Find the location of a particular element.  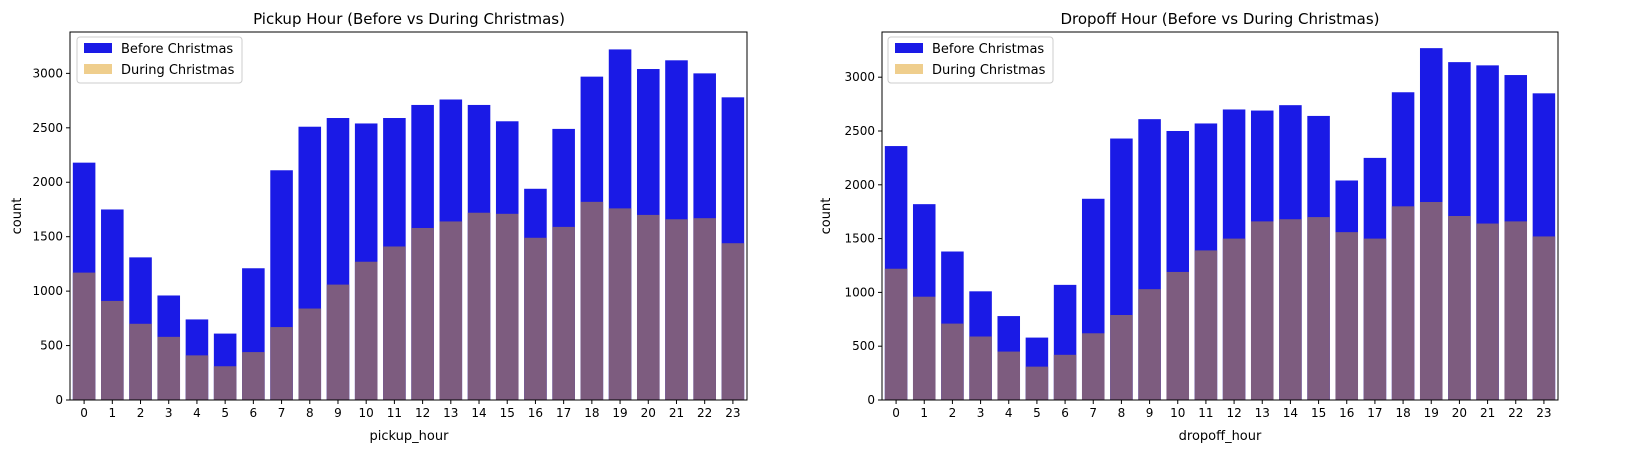

legend-label-during: During Christmas is located at coordinates (989, 70).